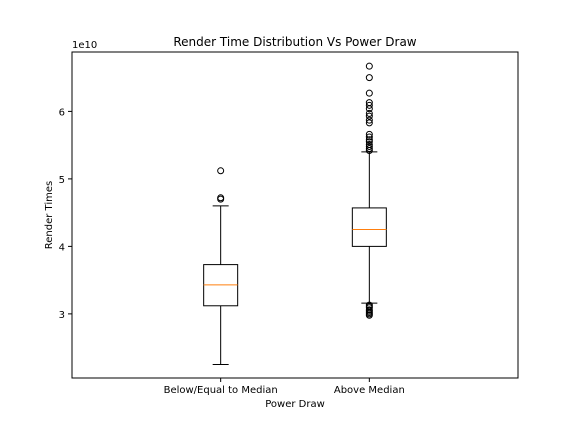  What do you see at coordinates (84, 45) in the screenshot?
I see `y-axis-offset-label: 1e10` at bounding box center [84, 45].